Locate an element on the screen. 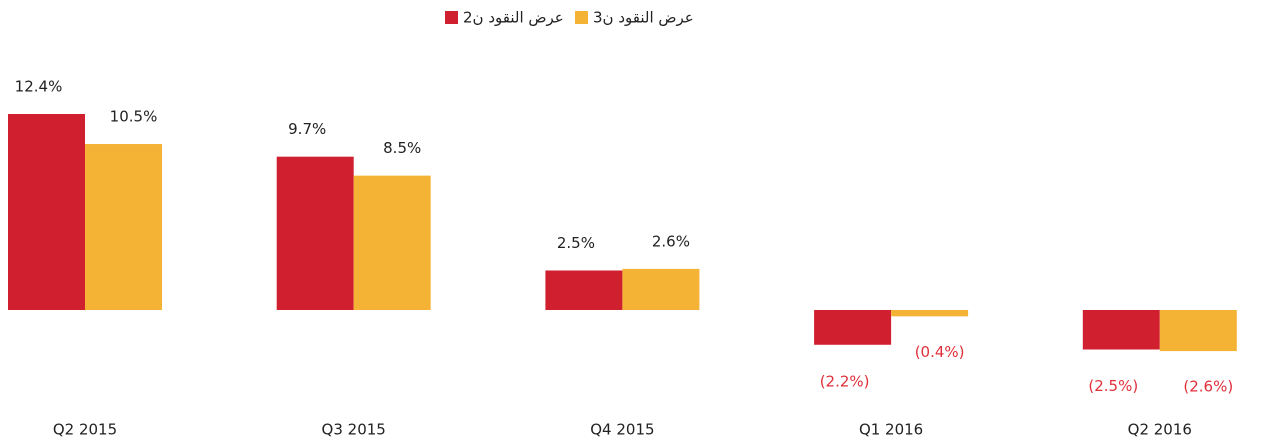 The height and width of the screenshot is (443, 1262). x-tick-label: Q3 2015 is located at coordinates (354, 430).